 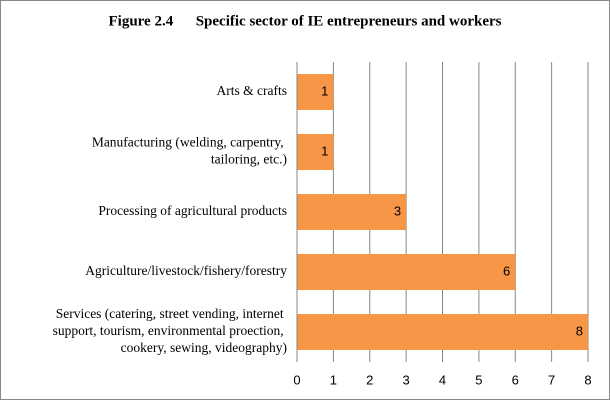 What do you see at coordinates (442, 379) in the screenshot?
I see `x-tick-label: 4` at bounding box center [442, 379].